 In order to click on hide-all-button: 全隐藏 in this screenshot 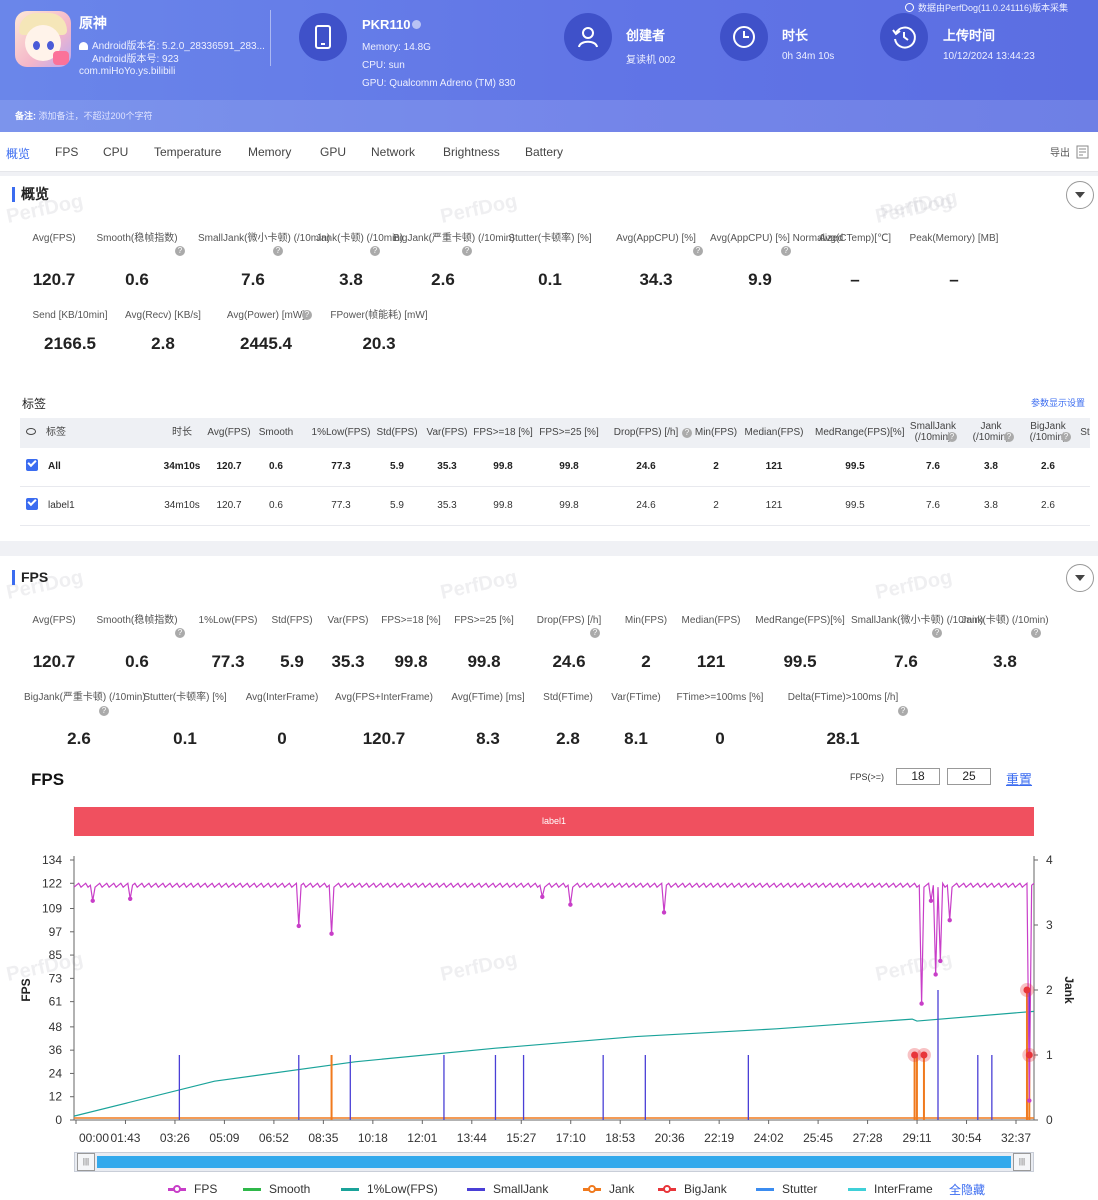, I will do `click(967, 1189)`.